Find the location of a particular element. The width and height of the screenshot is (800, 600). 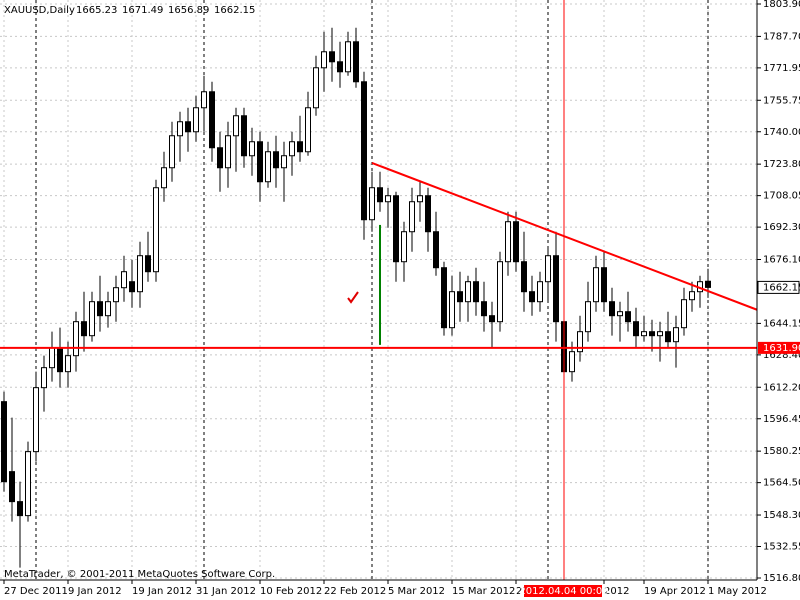

header-high: 1671.49 is located at coordinates (142, 10).